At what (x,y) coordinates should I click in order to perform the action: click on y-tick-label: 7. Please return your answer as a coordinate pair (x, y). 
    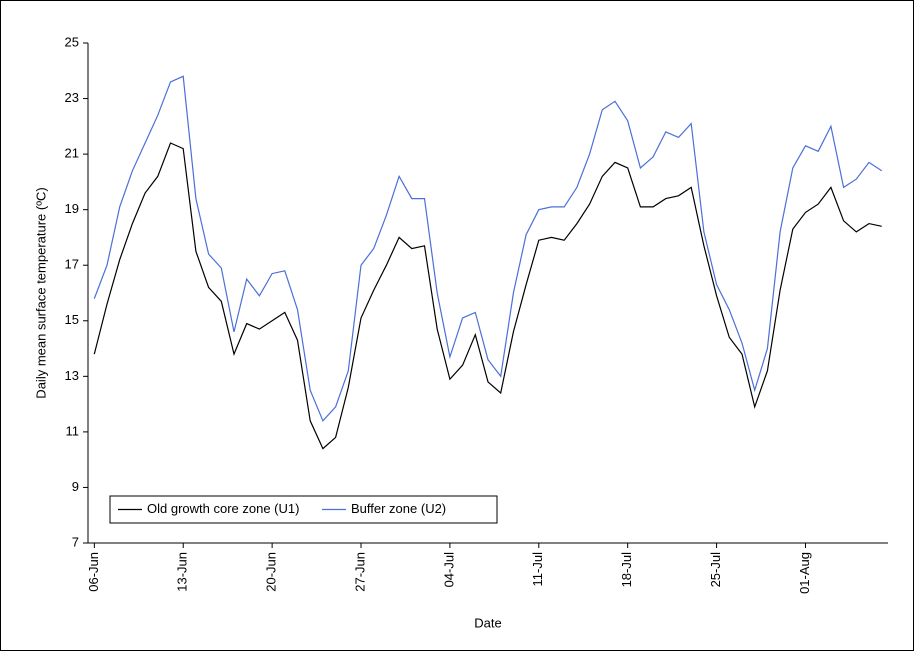
    Looking at the image, I should click on (75, 541).